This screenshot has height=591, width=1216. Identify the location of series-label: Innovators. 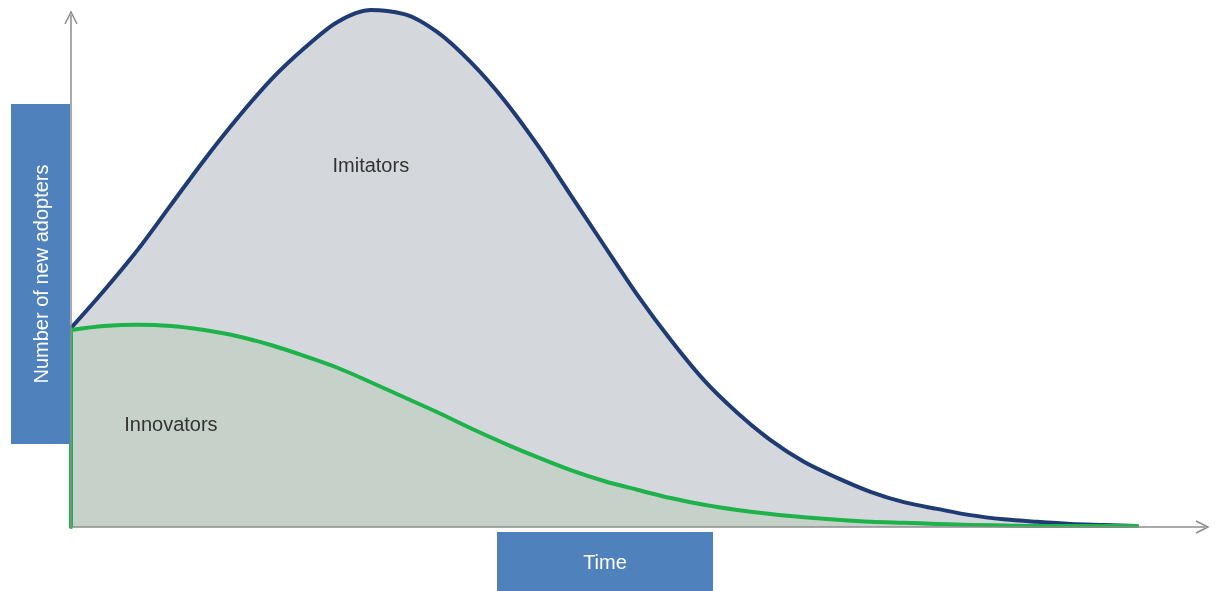
(171, 423).